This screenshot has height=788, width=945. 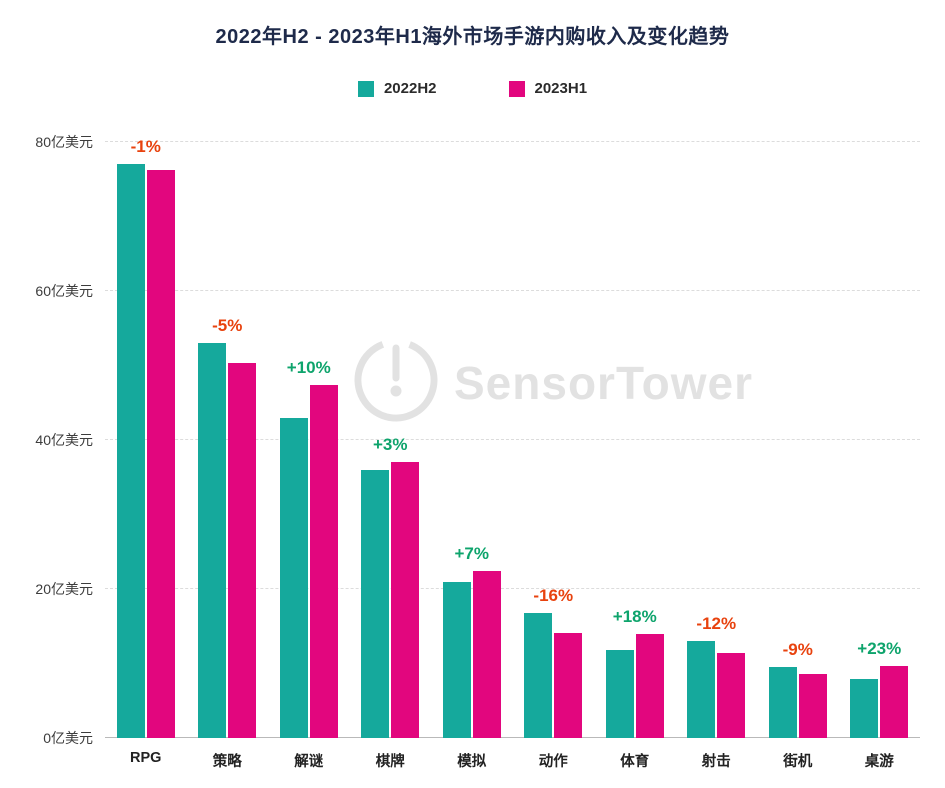 I want to click on legend-swatch-2022h2, so click(x=365, y=88).